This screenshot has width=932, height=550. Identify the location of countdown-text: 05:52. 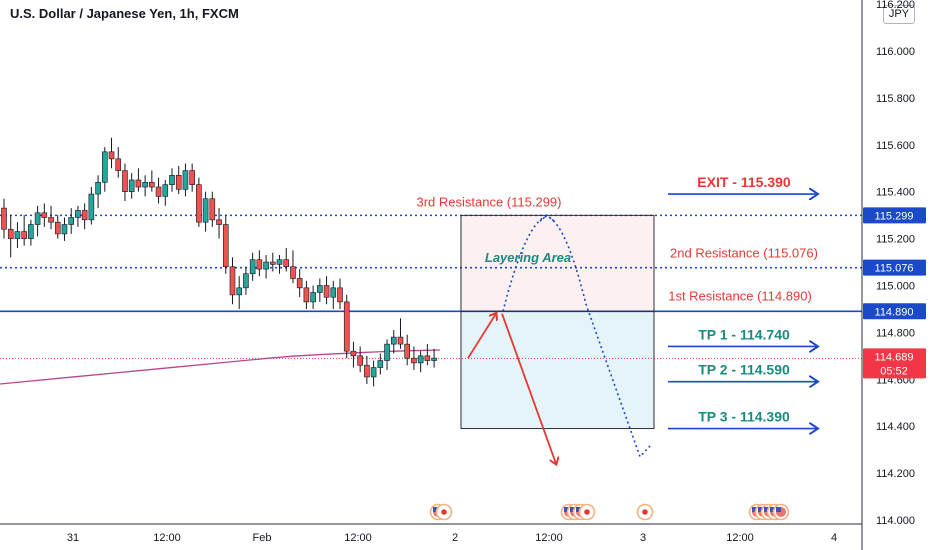
(894, 371).